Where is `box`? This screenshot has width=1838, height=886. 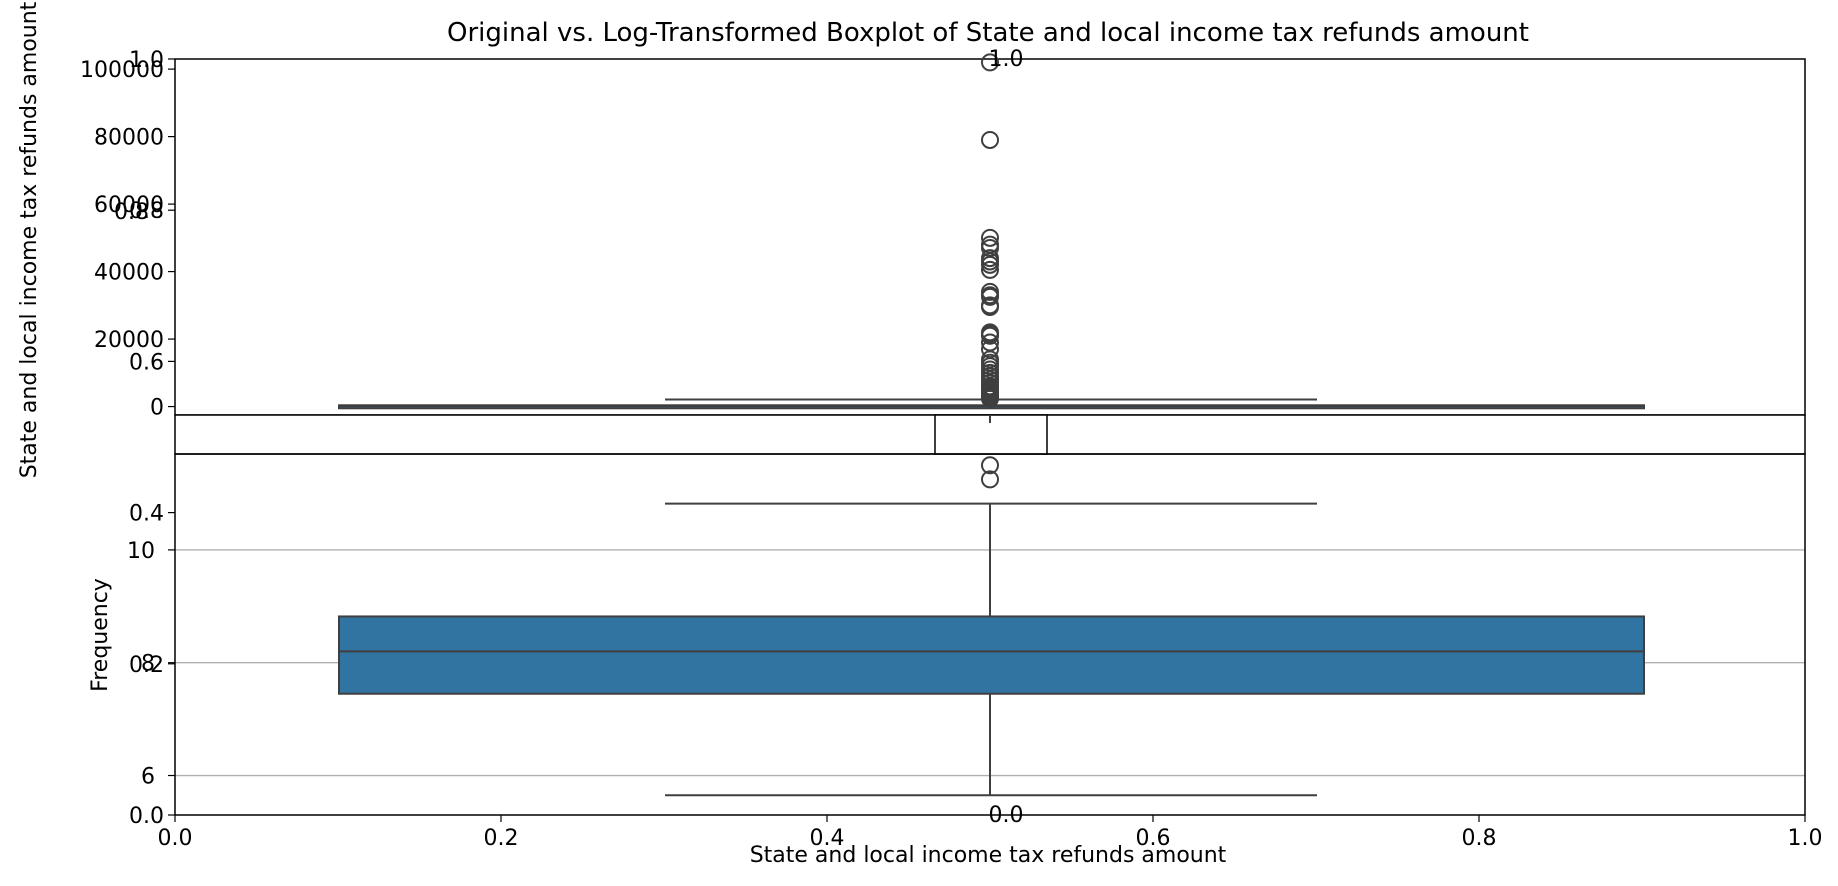 box is located at coordinates (991, 655).